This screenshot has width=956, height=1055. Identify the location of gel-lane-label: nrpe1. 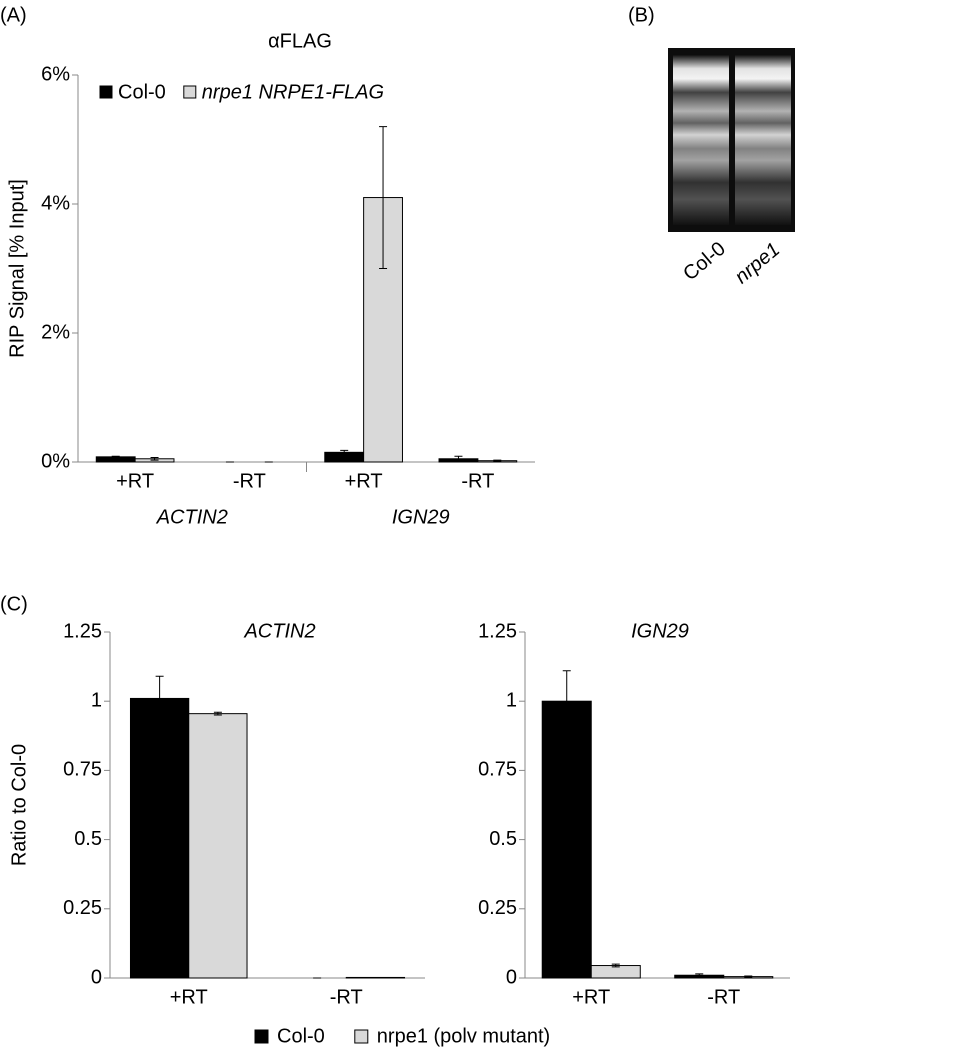
(757, 264).